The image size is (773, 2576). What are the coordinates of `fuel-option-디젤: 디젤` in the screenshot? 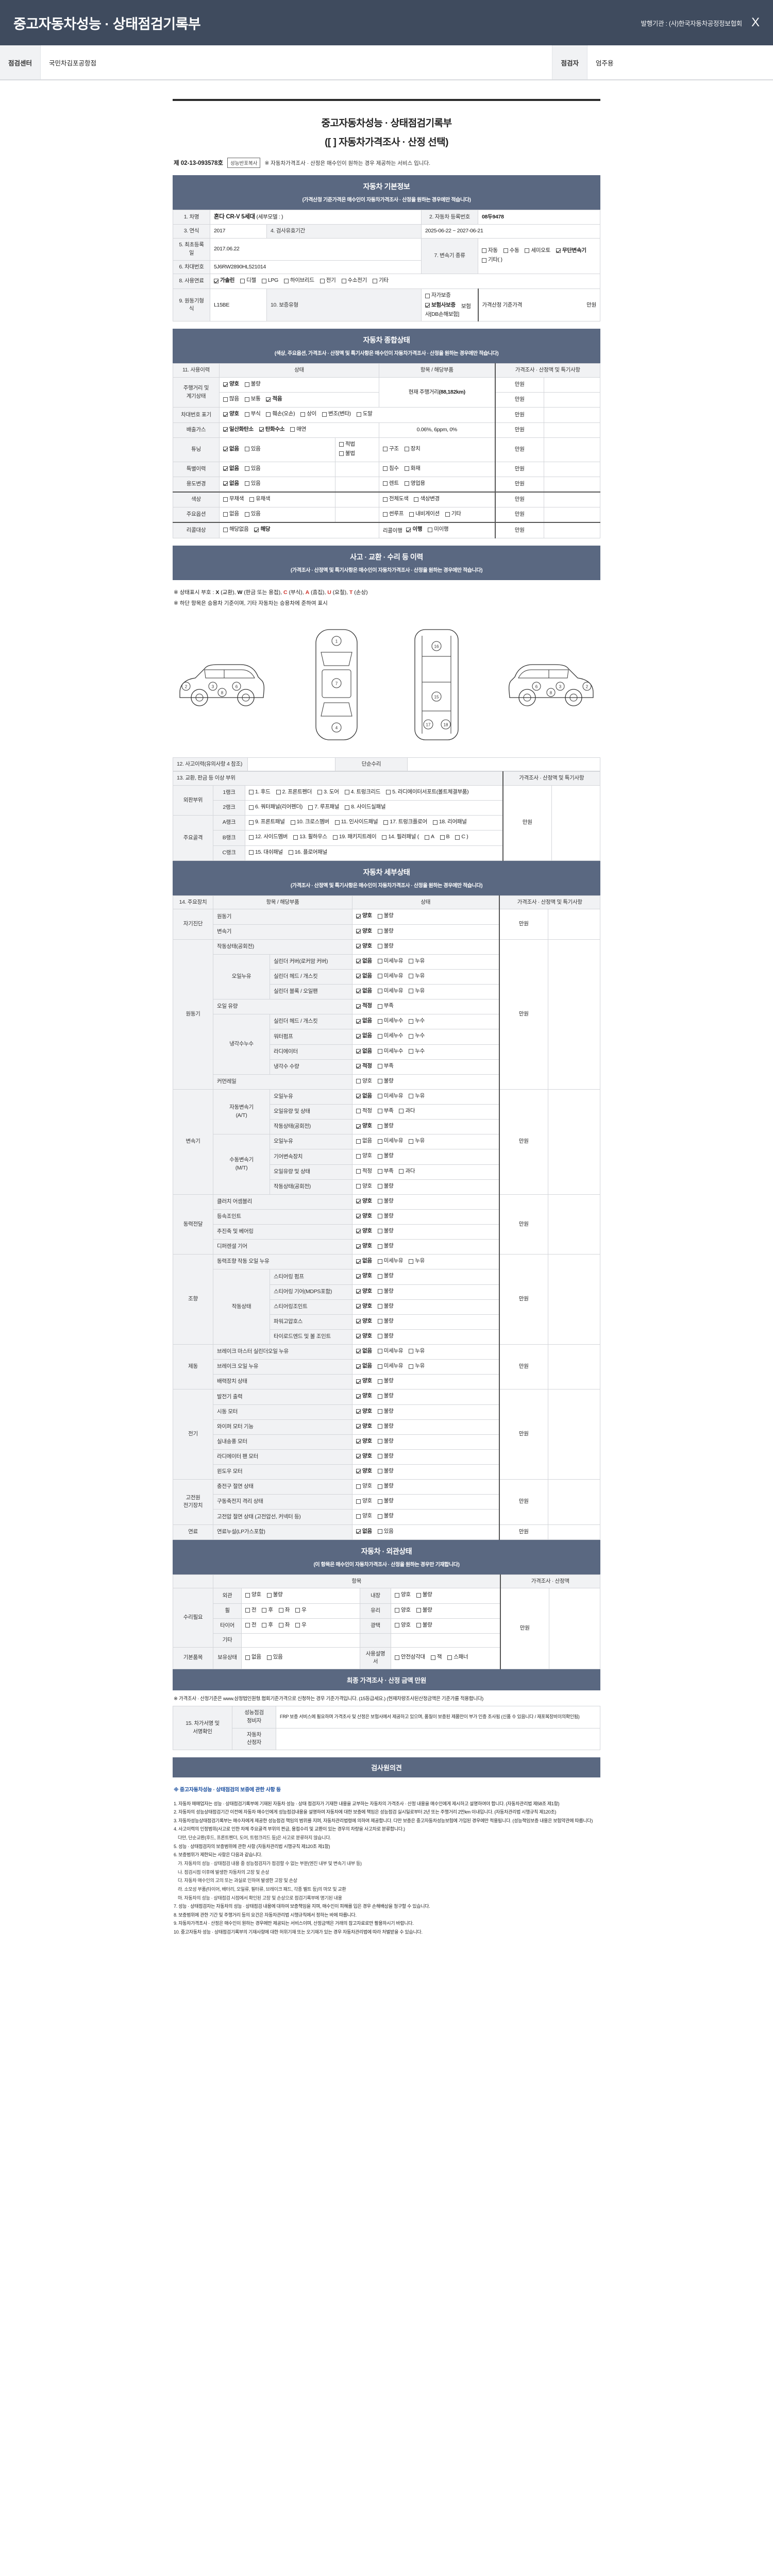 It's located at (248, 281).